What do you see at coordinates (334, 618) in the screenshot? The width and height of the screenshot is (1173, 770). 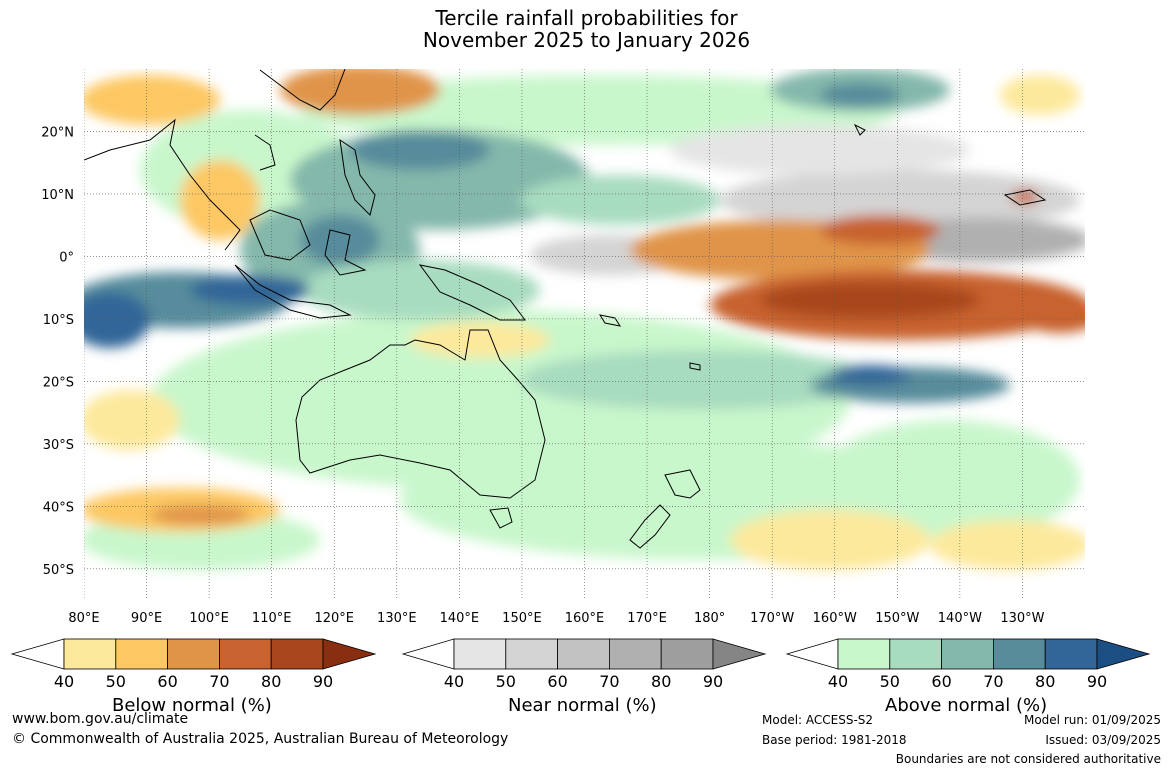 I see `lon-tick-label: 120°E` at bounding box center [334, 618].